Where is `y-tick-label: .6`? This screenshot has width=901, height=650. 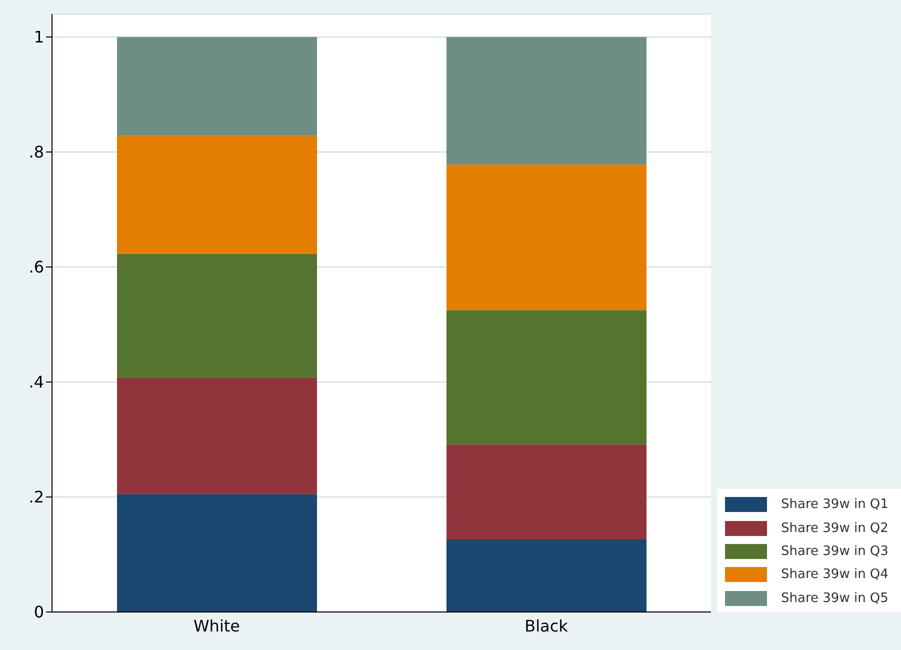 y-tick-label: .6 is located at coordinates (36, 267).